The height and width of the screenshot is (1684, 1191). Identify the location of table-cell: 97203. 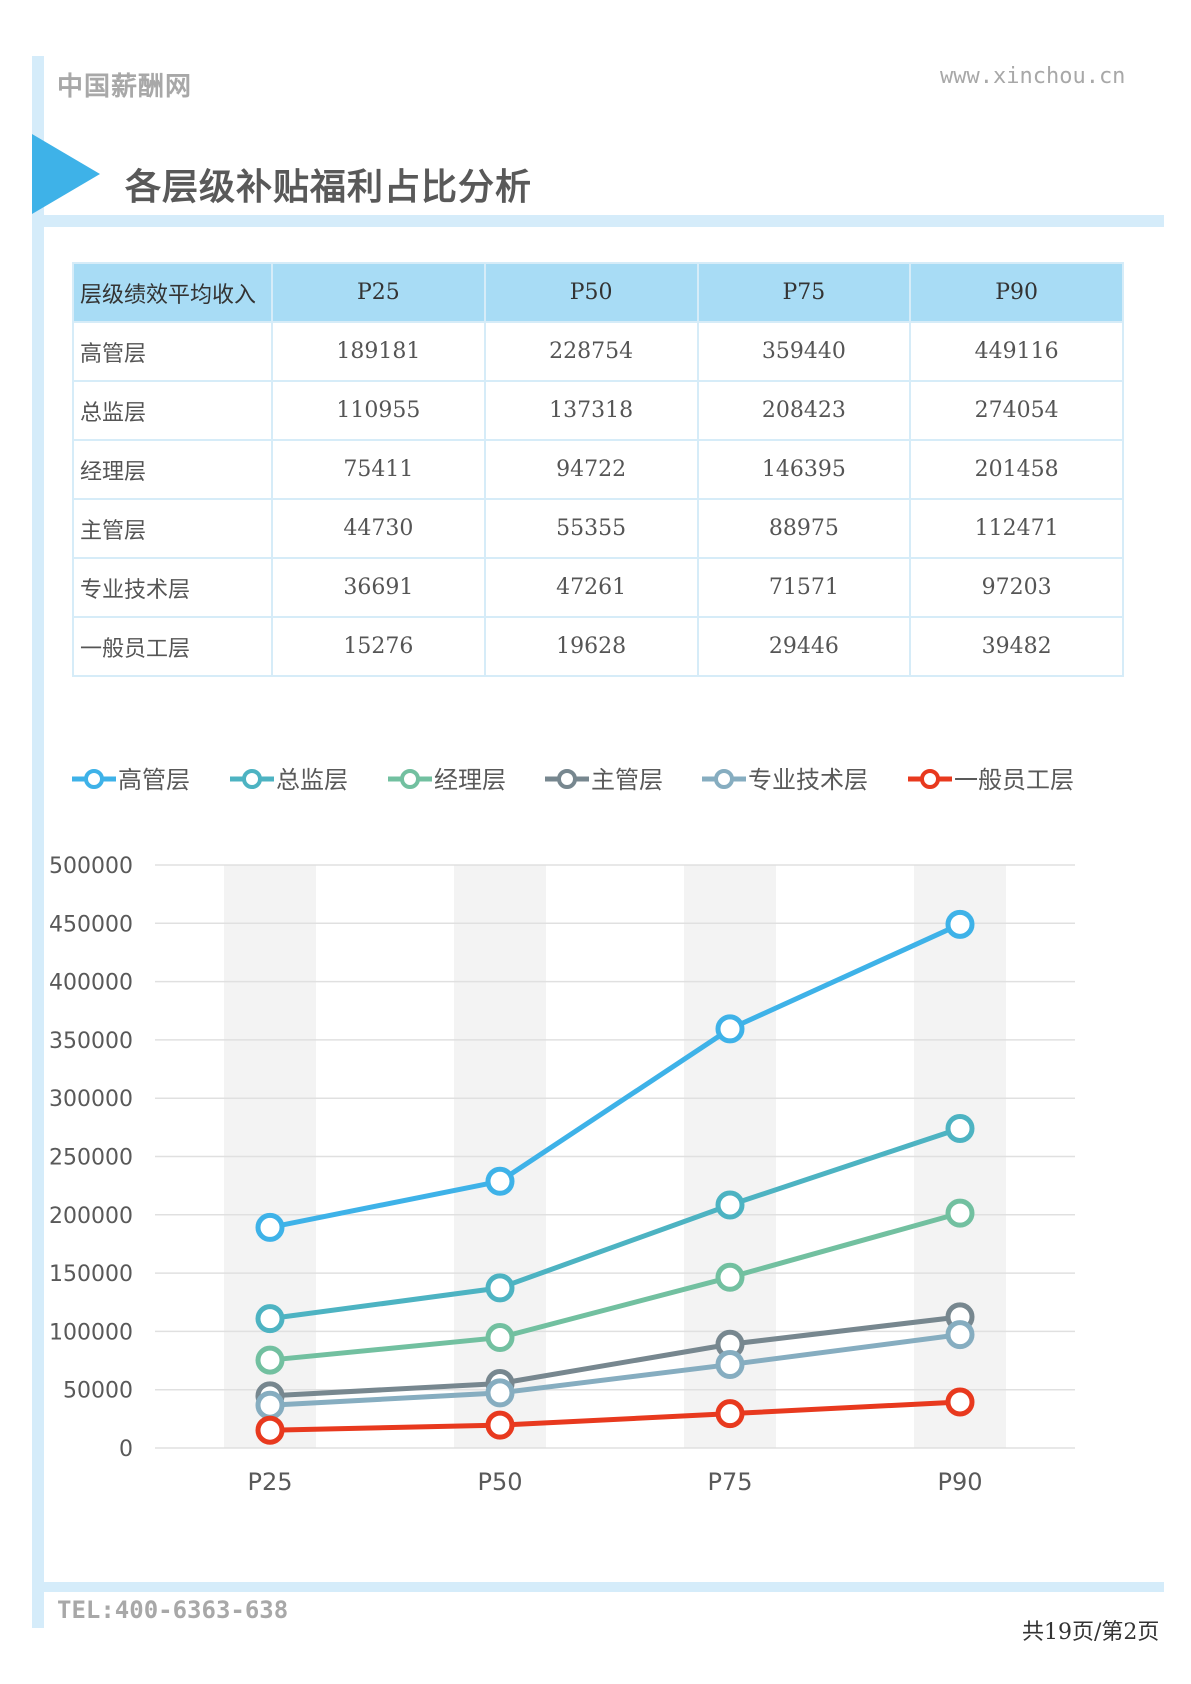
(1016, 587).